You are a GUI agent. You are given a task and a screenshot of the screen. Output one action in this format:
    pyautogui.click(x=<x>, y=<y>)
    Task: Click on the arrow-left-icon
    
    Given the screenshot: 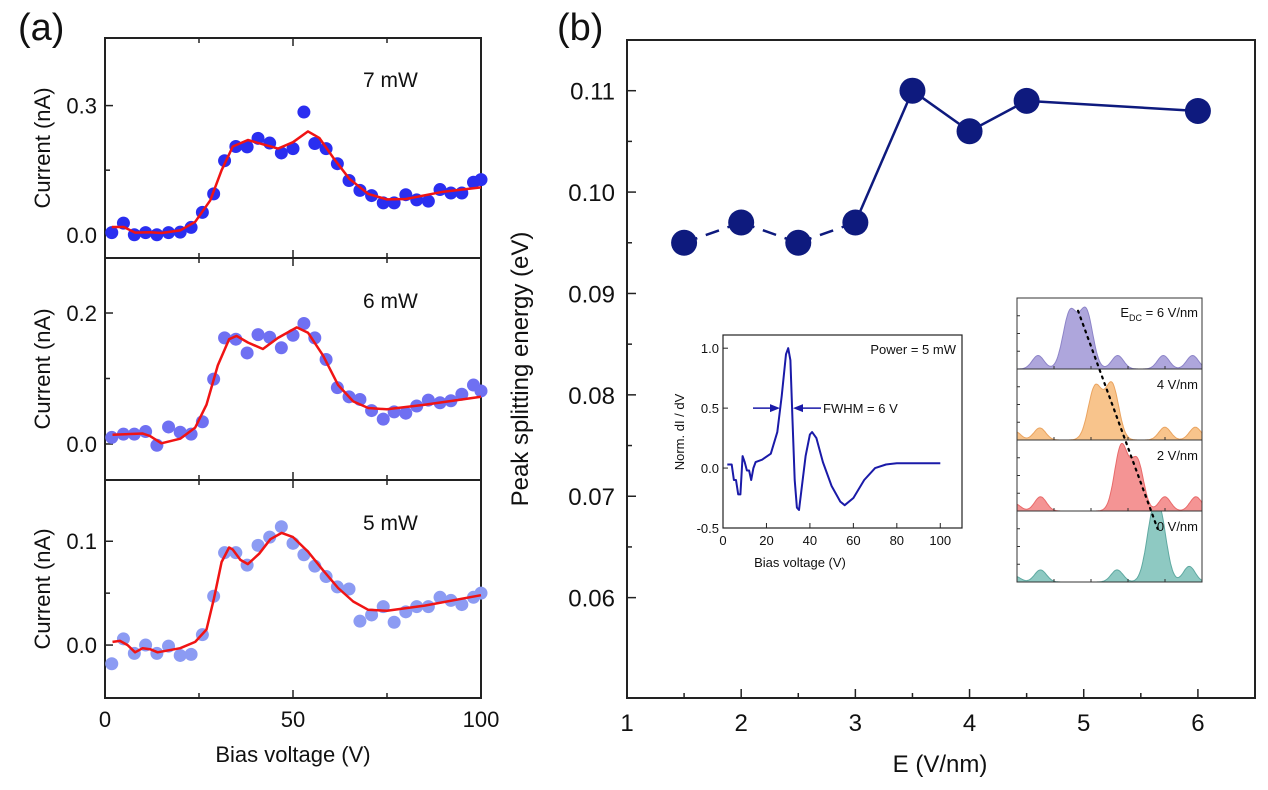 What is the action you would take?
    pyautogui.click(x=798, y=408)
    